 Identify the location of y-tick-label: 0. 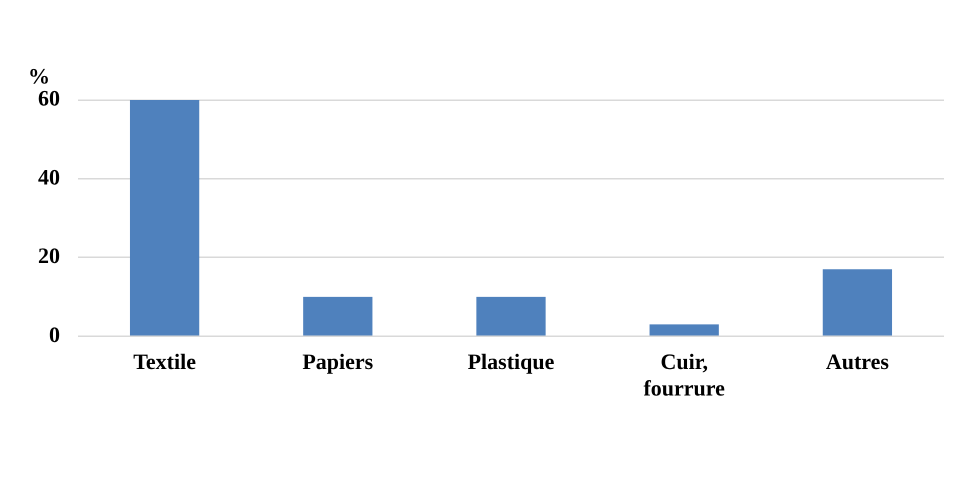
(54, 334).